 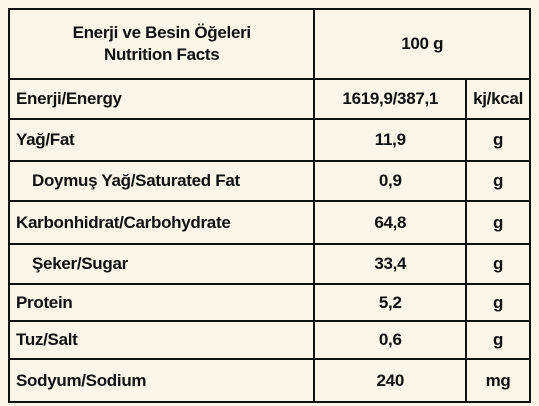 What do you see at coordinates (390, 264) in the screenshot?
I see `row-value: 33,4` at bounding box center [390, 264].